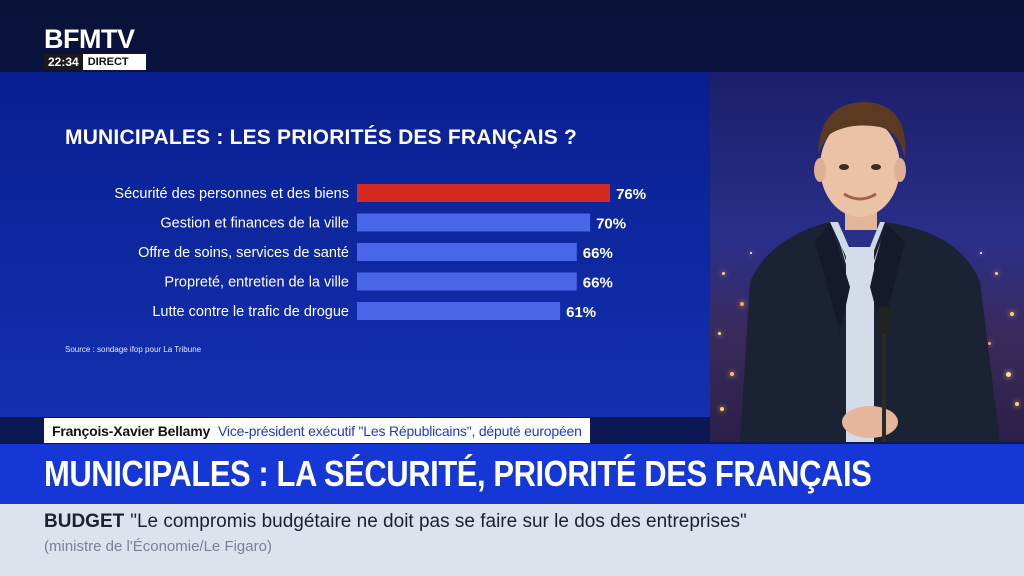 This screenshot has width=1024, height=576. Describe the element at coordinates (89, 39) in the screenshot. I see `logo-text: BFMTV` at that location.